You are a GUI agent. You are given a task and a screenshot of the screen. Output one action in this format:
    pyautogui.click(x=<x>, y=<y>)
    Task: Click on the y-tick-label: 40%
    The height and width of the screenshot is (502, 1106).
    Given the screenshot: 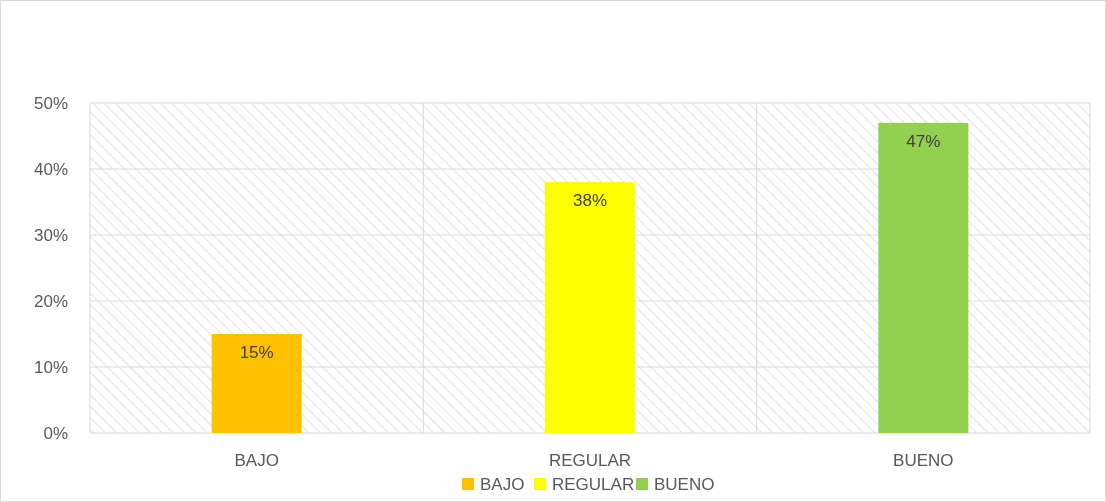 What is the action you would take?
    pyautogui.click(x=50, y=169)
    